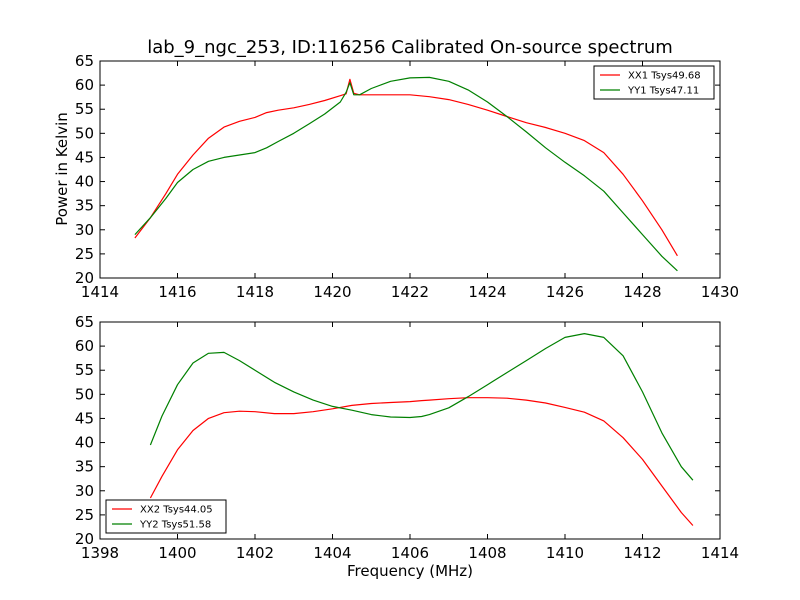 The height and width of the screenshot is (600, 800). Describe the element at coordinates (332, 292) in the screenshot. I see `x-tick-label: 1420` at that location.